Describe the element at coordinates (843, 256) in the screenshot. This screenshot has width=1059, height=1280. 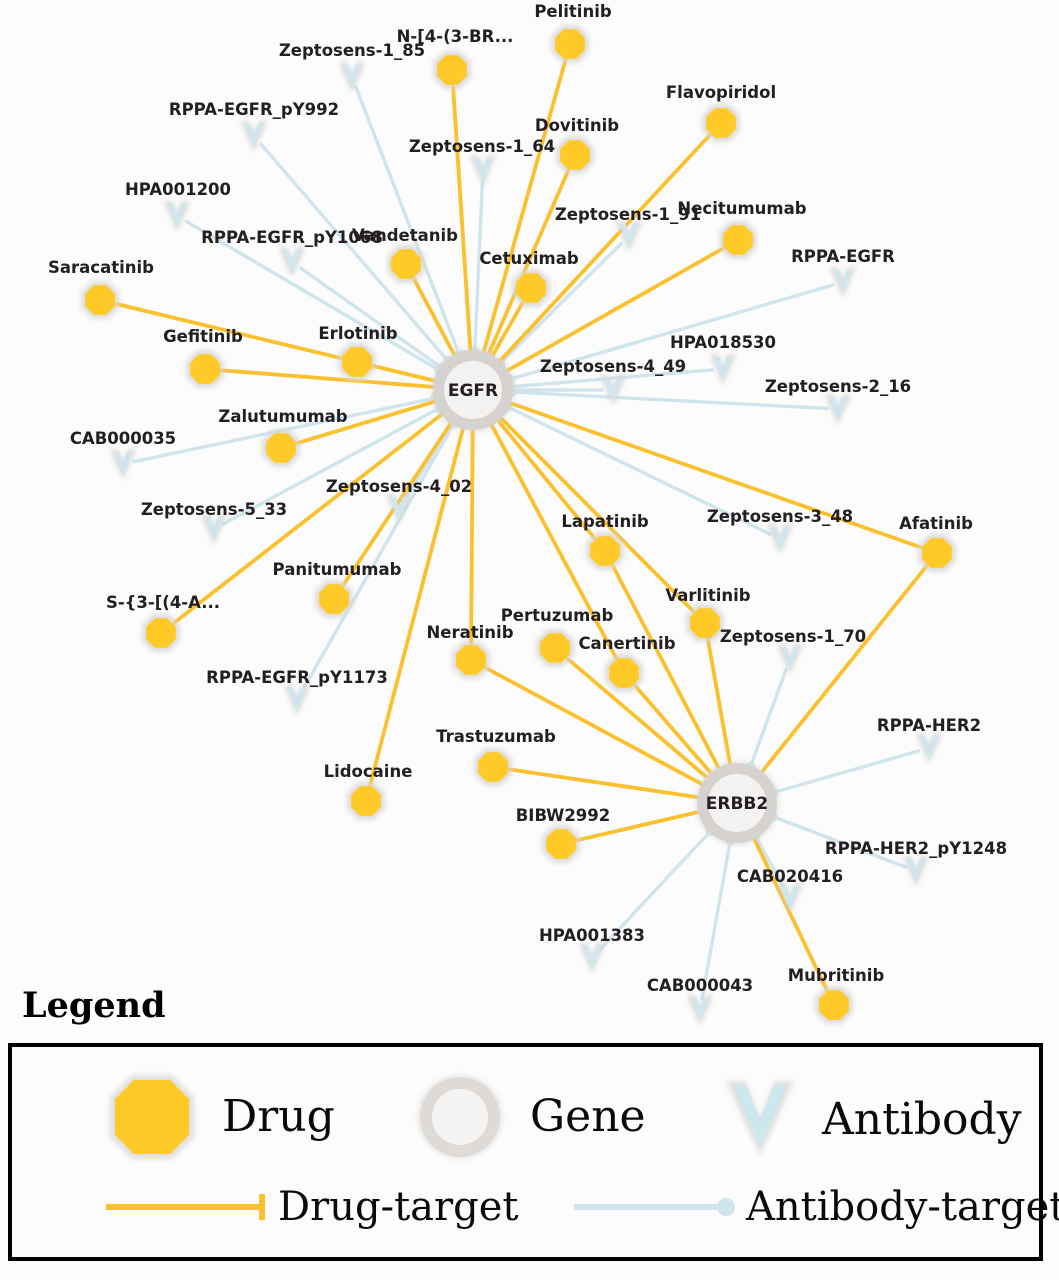
I see `antibody-node-label: RPPA-EGFR` at that location.